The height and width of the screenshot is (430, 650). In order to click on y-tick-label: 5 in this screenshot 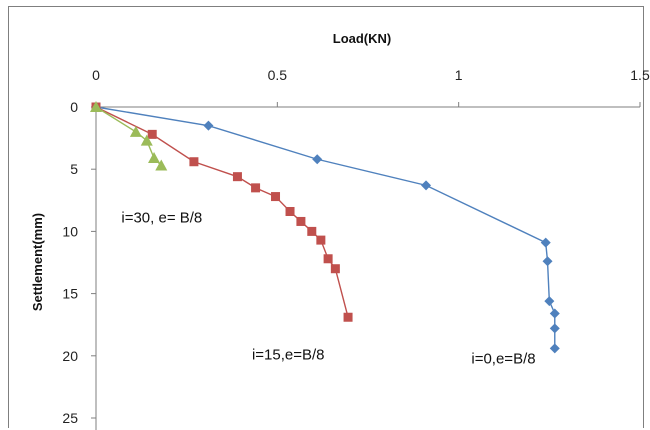, I will do `click(74, 169)`.